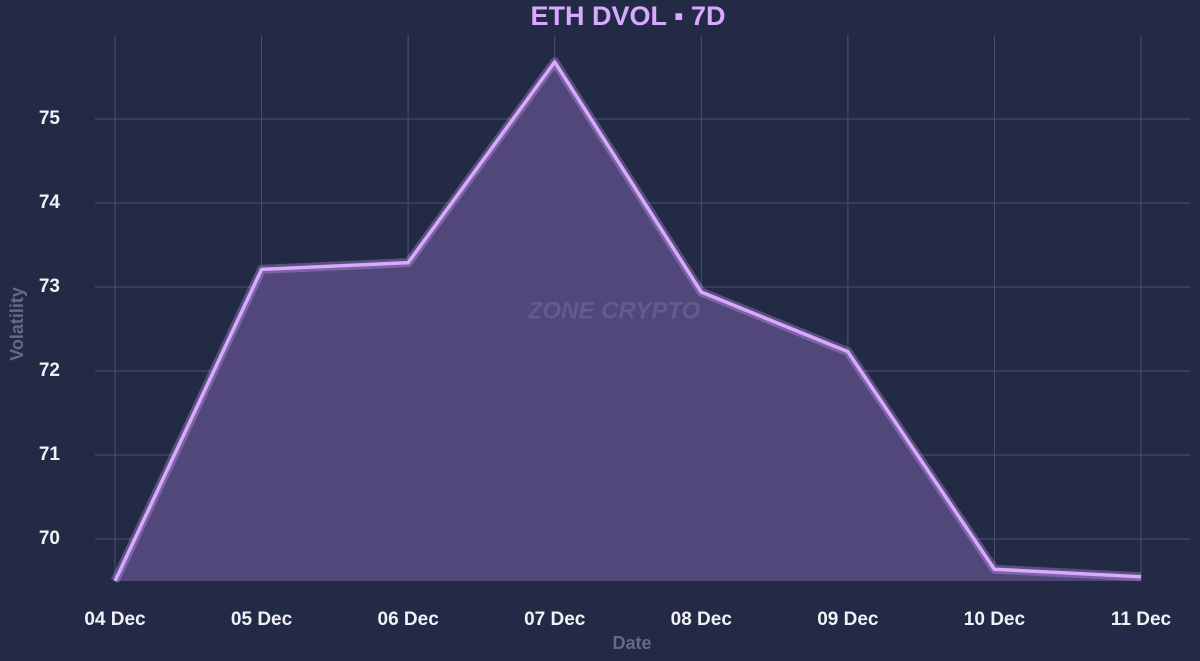 The width and height of the screenshot is (1200, 661). I want to click on x-tick-label: 10 Dec, so click(995, 619).